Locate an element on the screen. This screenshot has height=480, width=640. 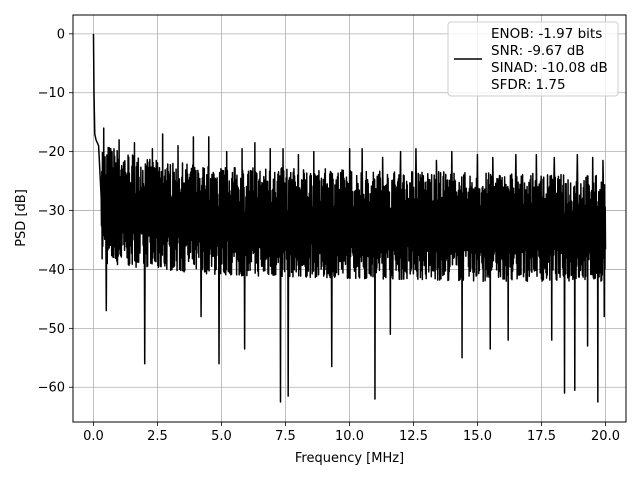
legend-box is located at coordinates (533, 59).